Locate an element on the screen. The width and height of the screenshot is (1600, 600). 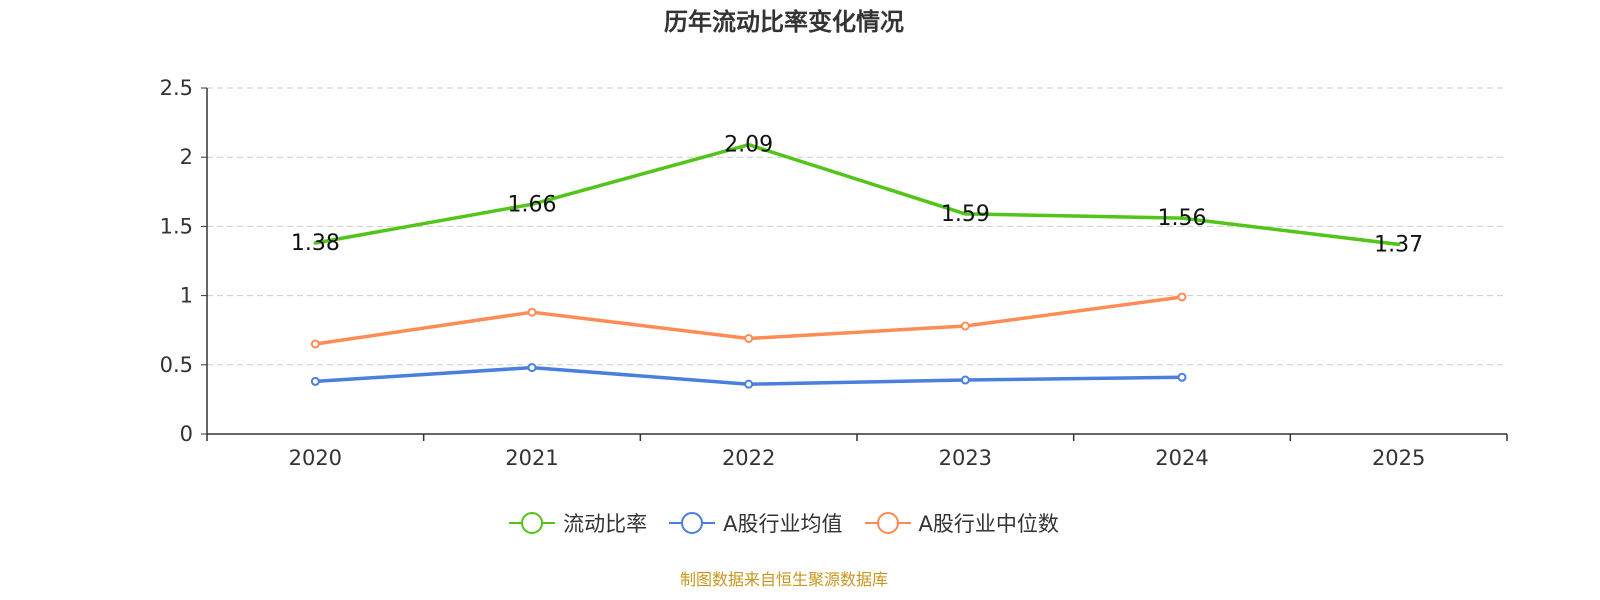
legend-label: A股行业均值 is located at coordinates (783, 524).